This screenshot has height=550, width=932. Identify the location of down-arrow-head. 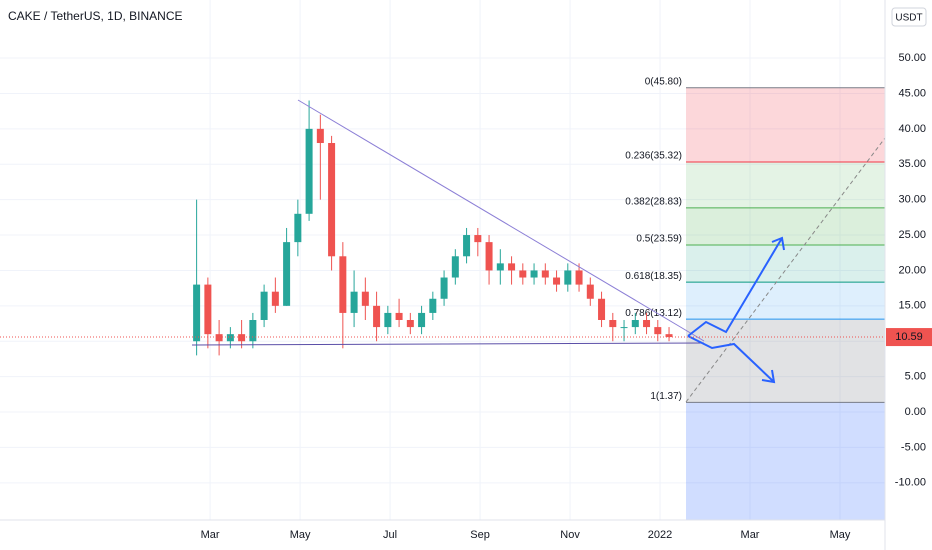
(768, 376).